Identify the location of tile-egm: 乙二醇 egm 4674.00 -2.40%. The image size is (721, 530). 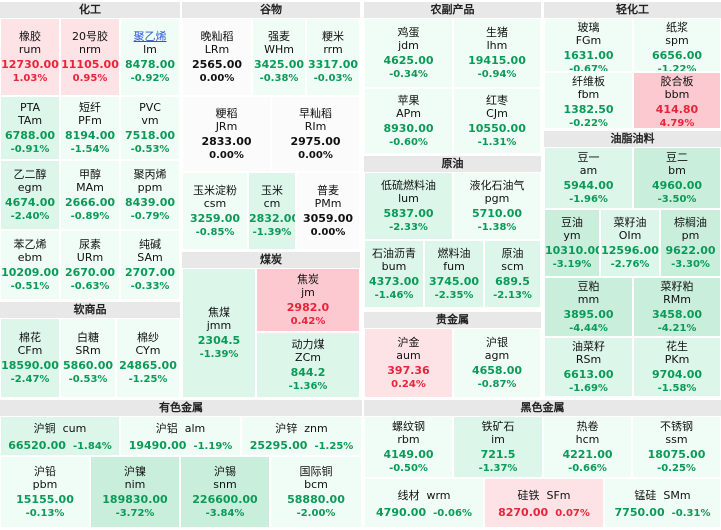
(30, 195).